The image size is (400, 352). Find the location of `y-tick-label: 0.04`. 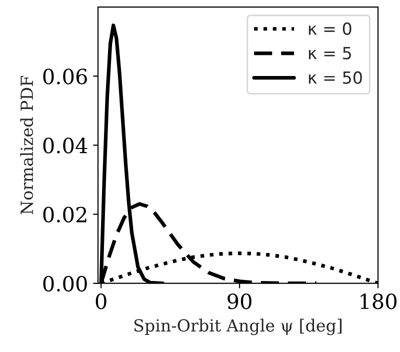

y-tick-label: 0.04 is located at coordinates (65, 146).